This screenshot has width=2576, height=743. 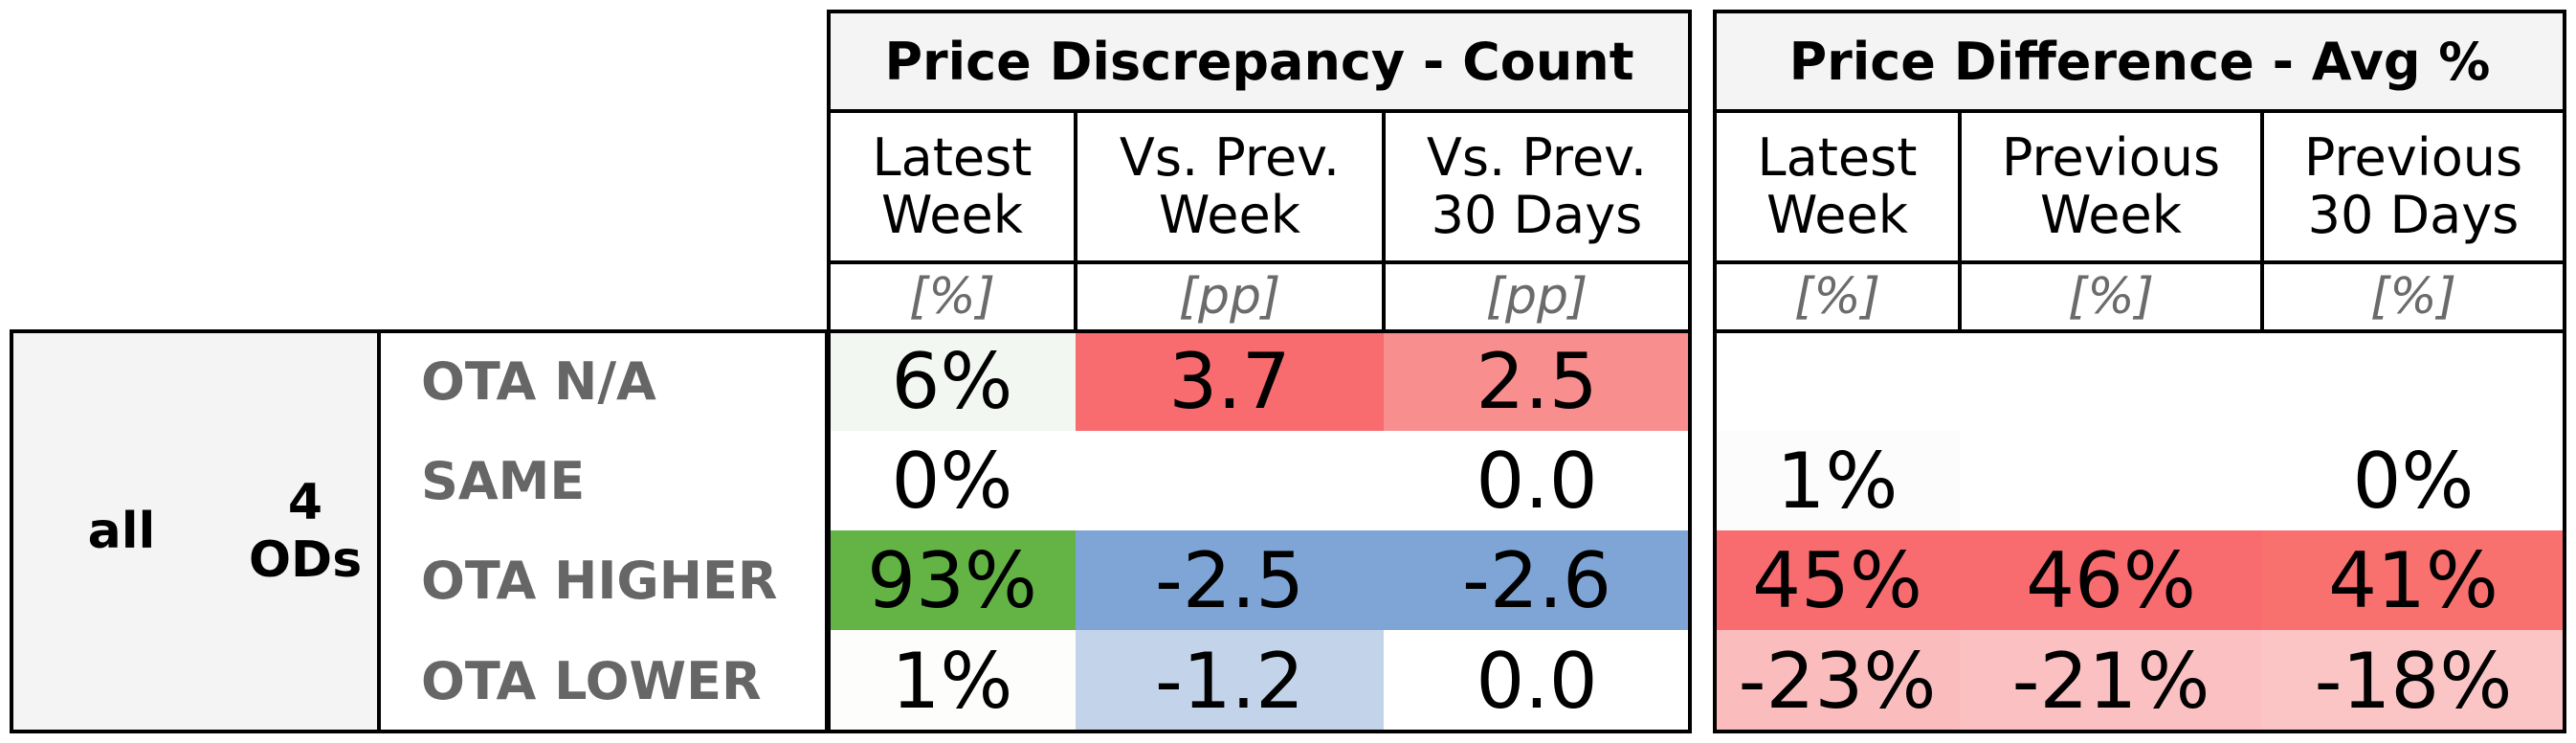 What do you see at coordinates (1537, 186) in the screenshot?
I see `col-header-vs-prev-30-days: Vs. Prev. 30 Days` at bounding box center [1537, 186].